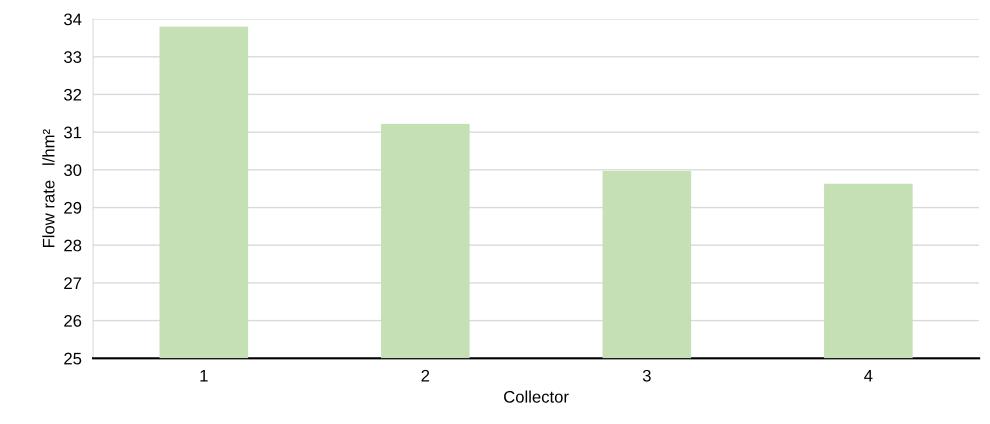  I want to click on y-tick-label: 33, so click(73, 57).